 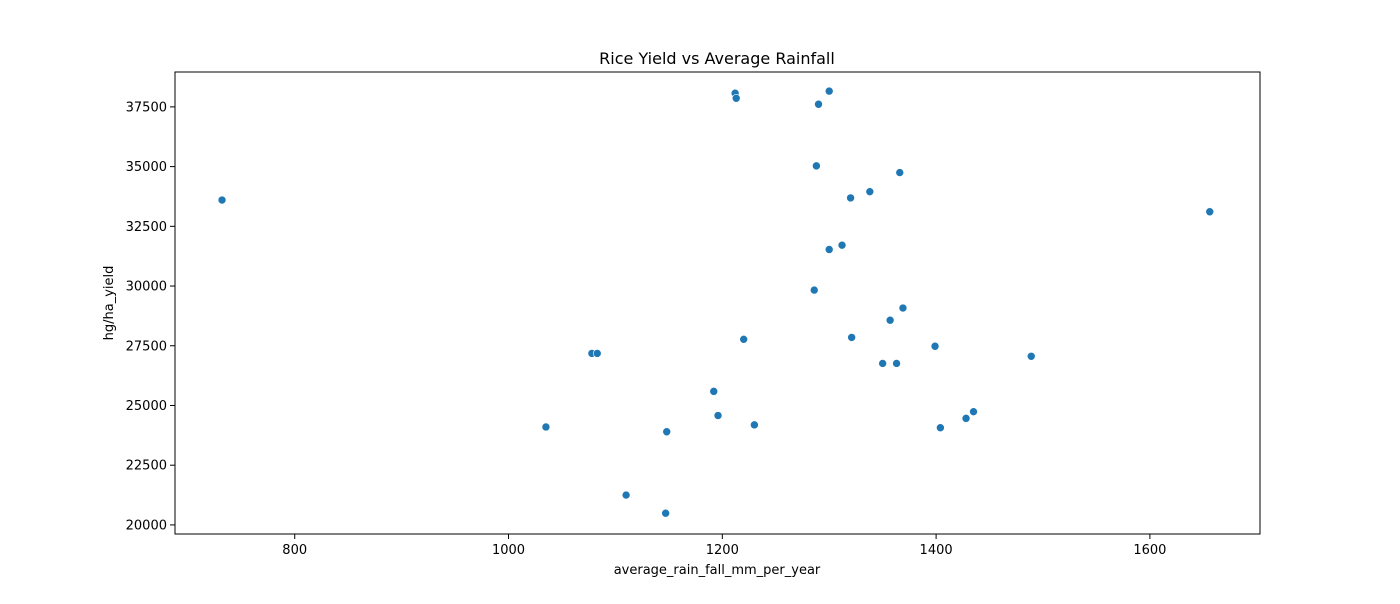 I want to click on x-tick-label: 1600, so click(x=1149, y=550).